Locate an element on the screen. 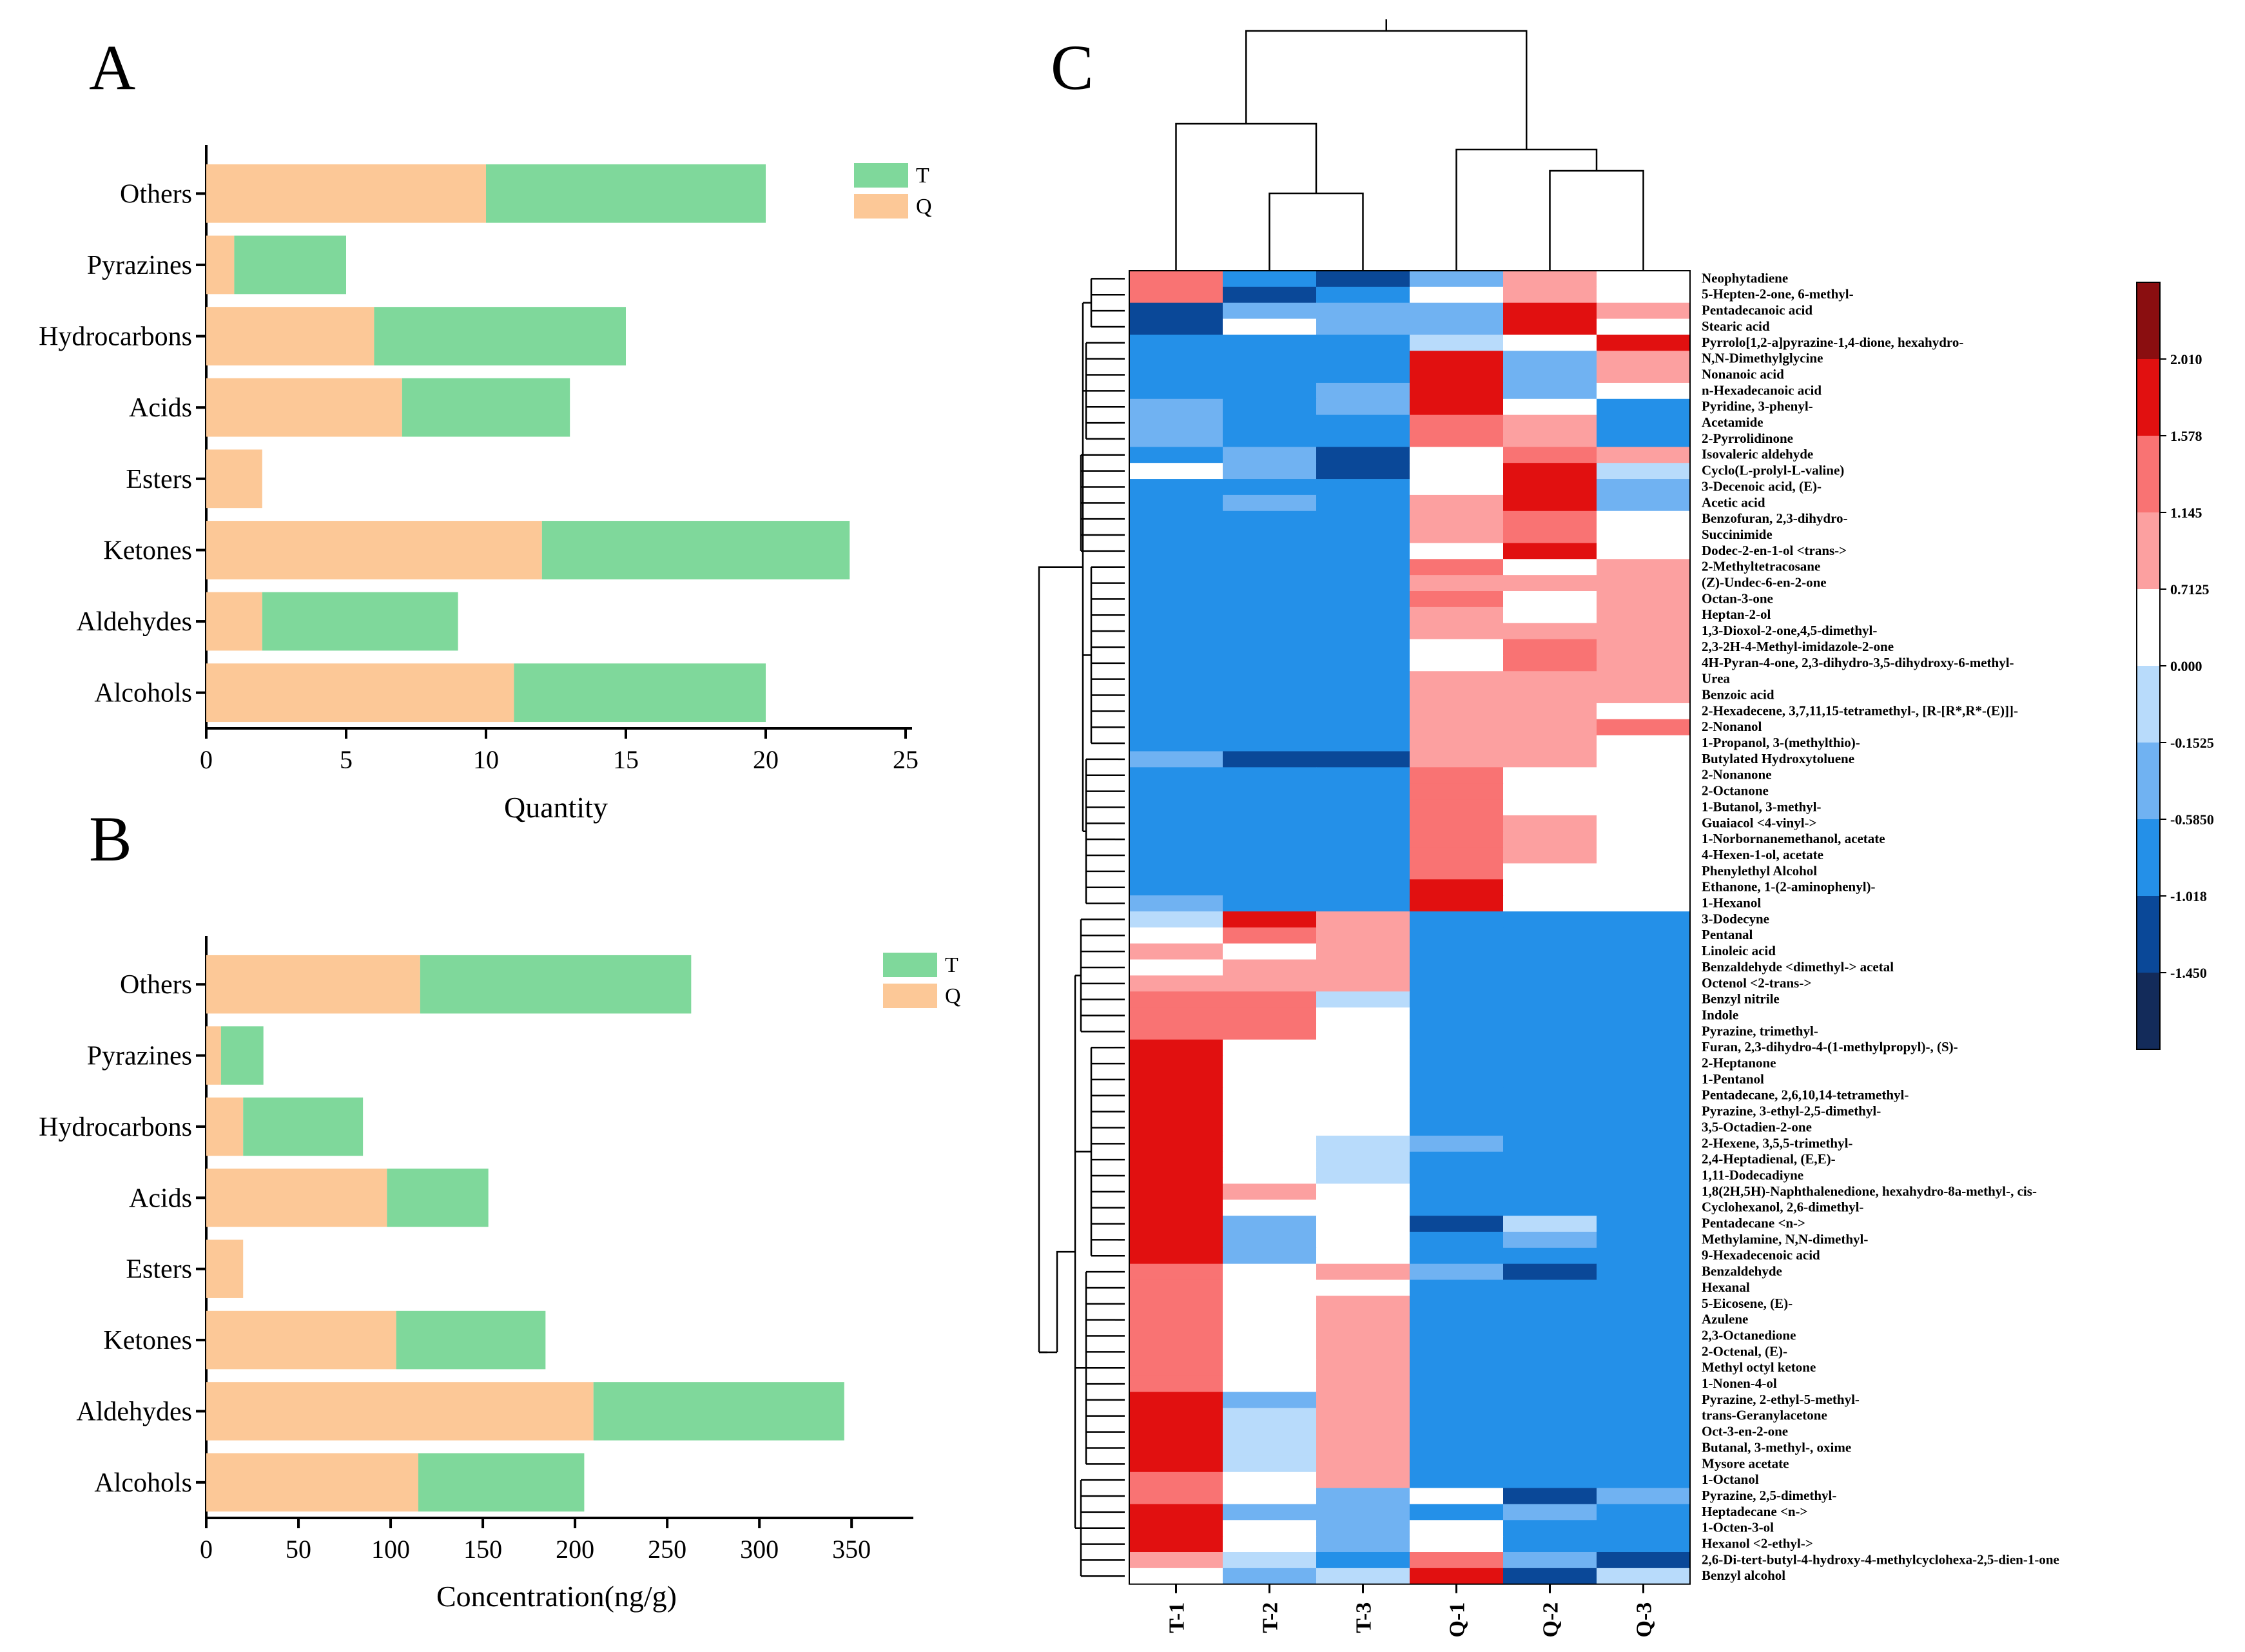  bar-q-alcohols is located at coordinates (312, 1482).